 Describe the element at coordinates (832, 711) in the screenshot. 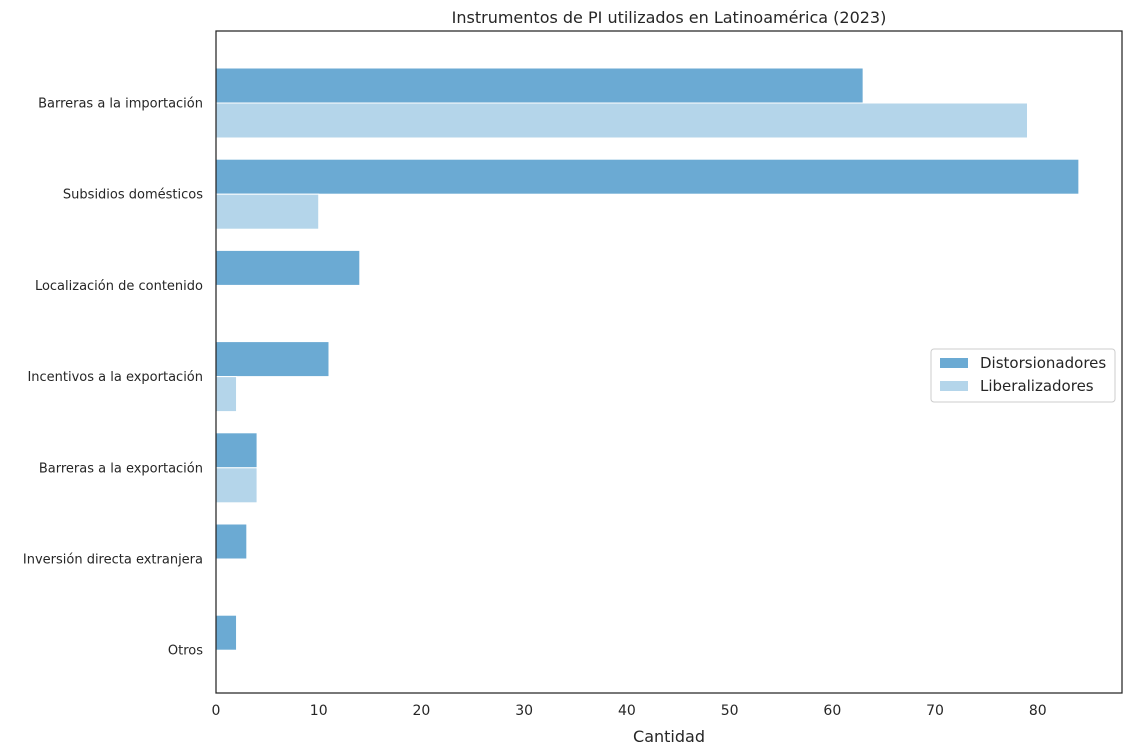

I see `x-tick-label: 60` at that location.